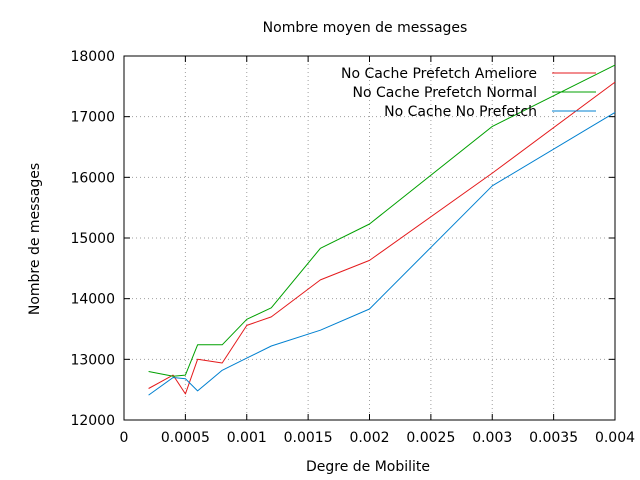 This screenshot has width=640, height=480. What do you see at coordinates (369, 438) in the screenshot?
I see `x-tick-label: 0.002` at bounding box center [369, 438].